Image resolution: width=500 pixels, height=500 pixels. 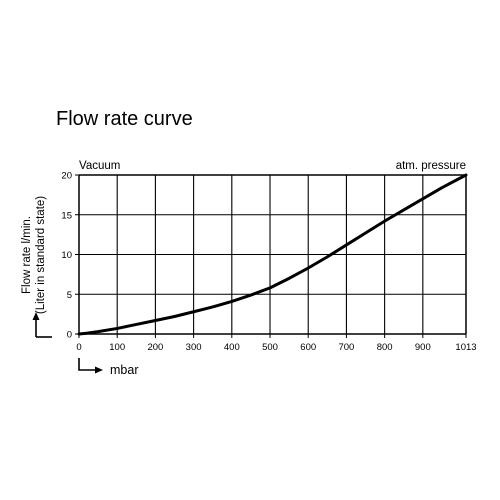 I want to click on chart-title: Flow rate curve, so click(x=124, y=119).